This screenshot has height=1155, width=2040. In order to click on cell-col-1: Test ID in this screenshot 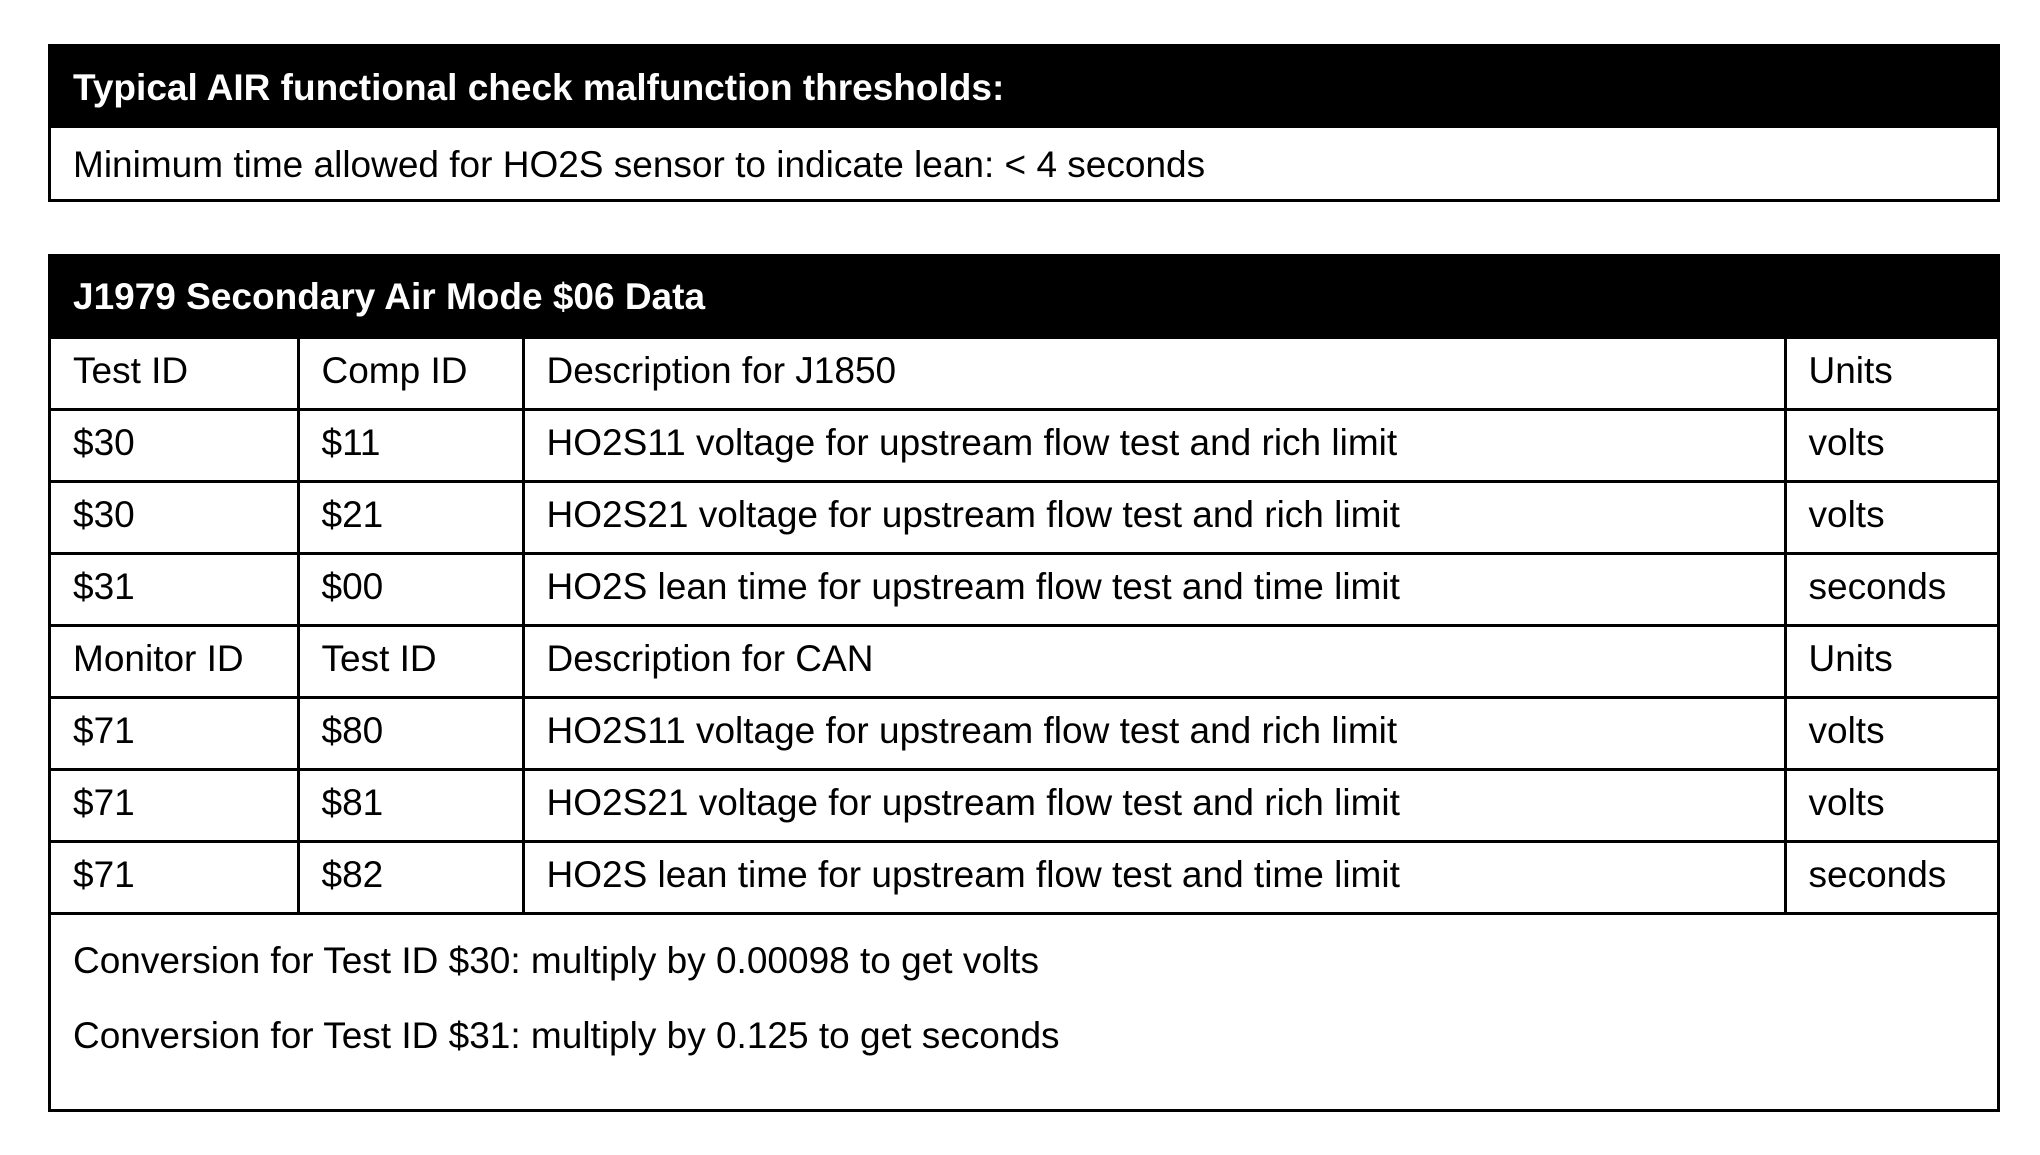, I will do `click(175, 373)`.